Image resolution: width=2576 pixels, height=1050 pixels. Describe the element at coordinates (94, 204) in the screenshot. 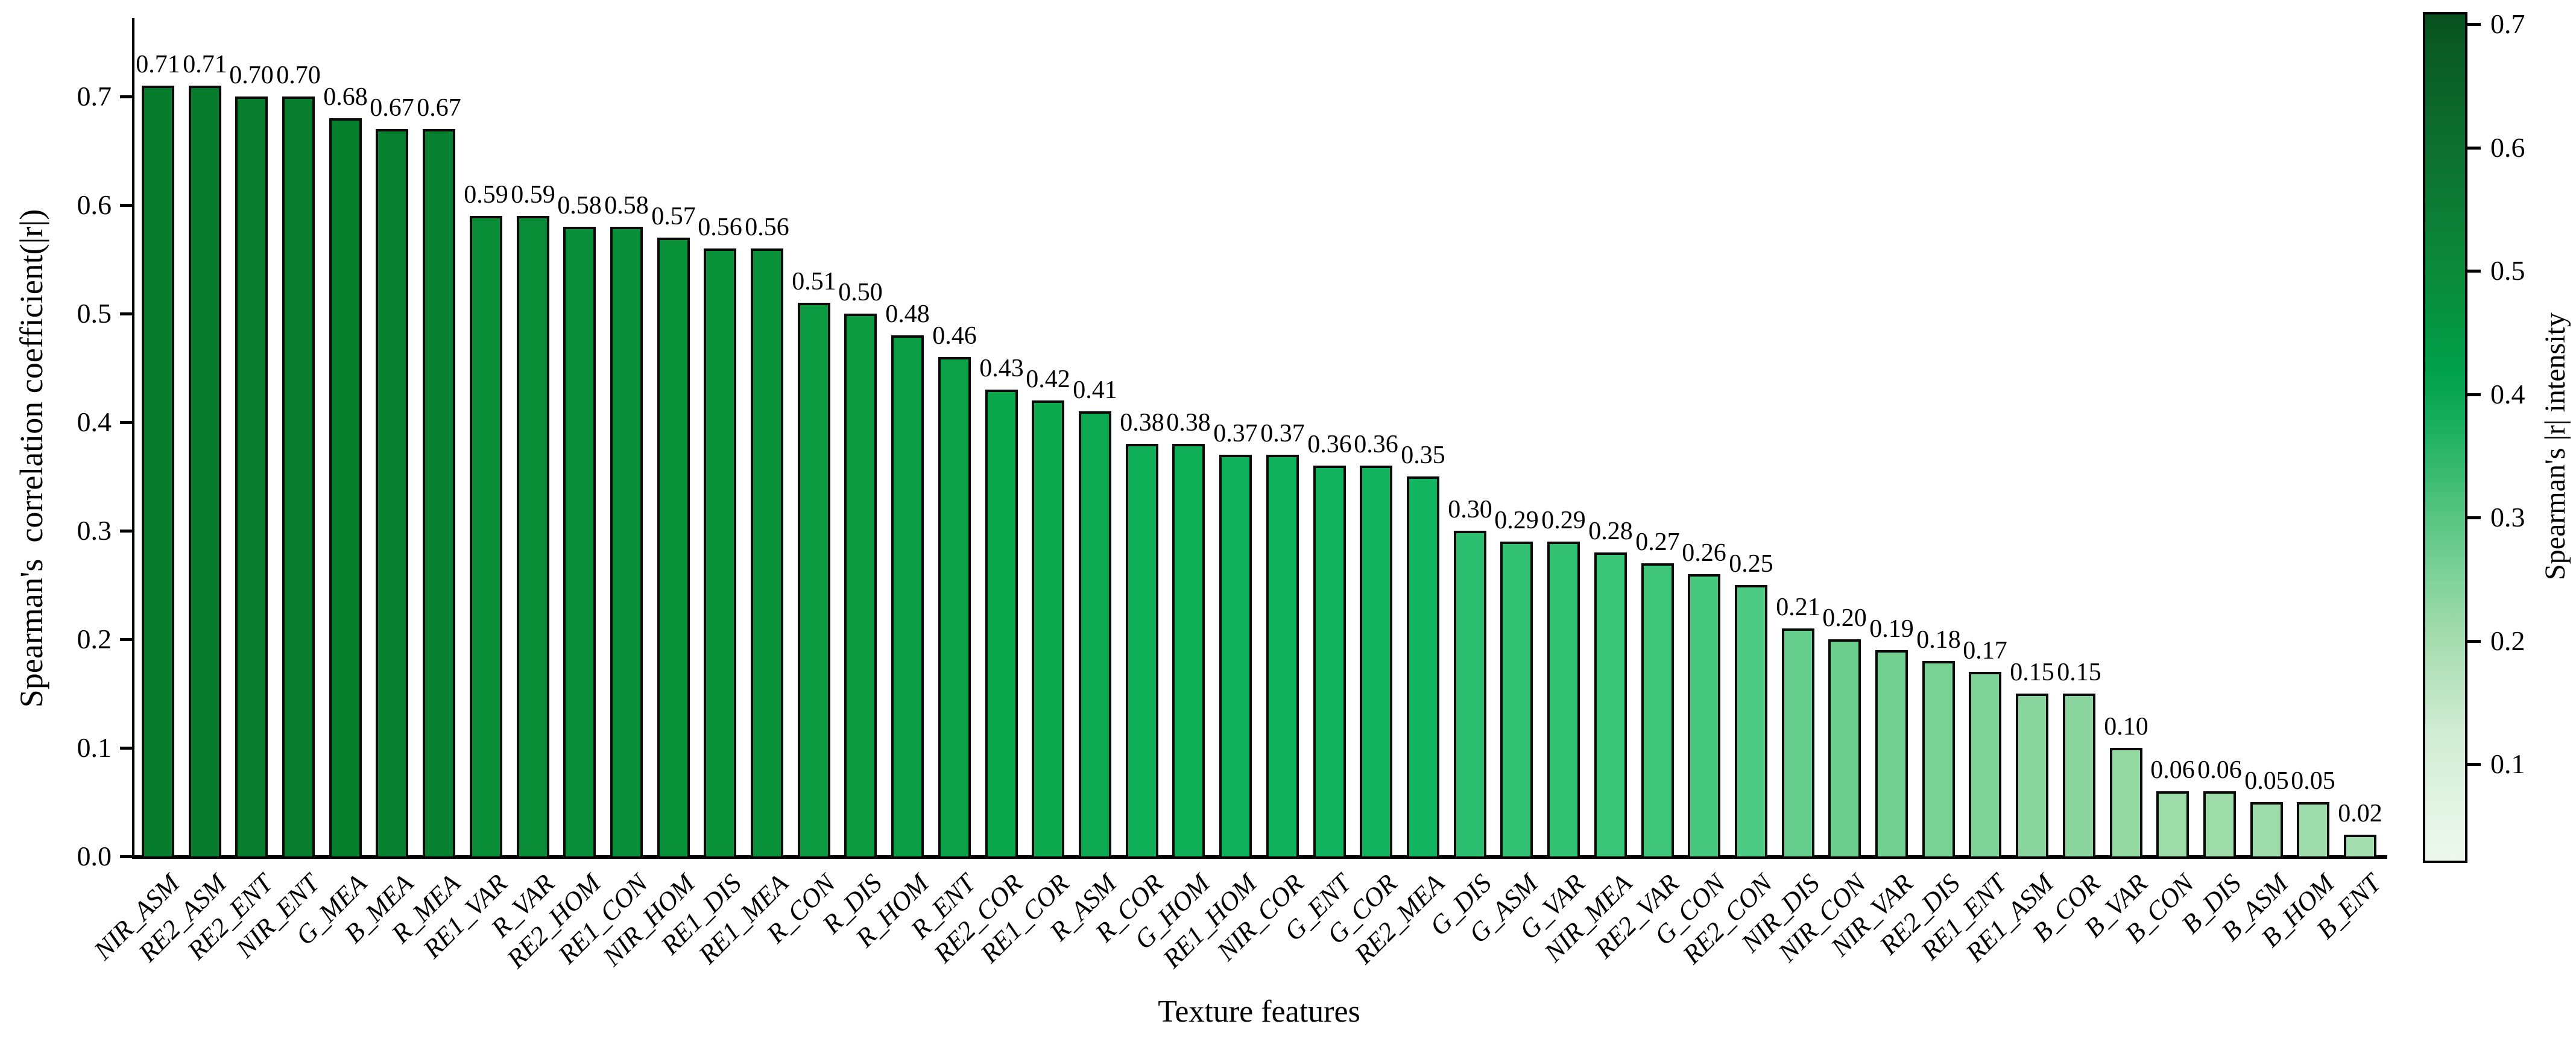

I see `y-tick-label: 0.6` at that location.